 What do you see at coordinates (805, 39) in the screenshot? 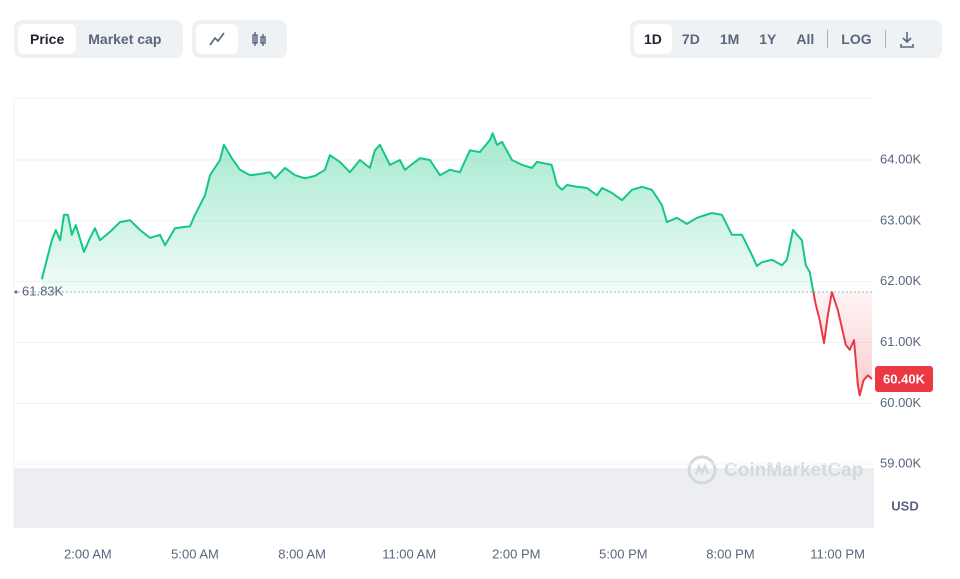
I see `range-all: All` at bounding box center [805, 39].